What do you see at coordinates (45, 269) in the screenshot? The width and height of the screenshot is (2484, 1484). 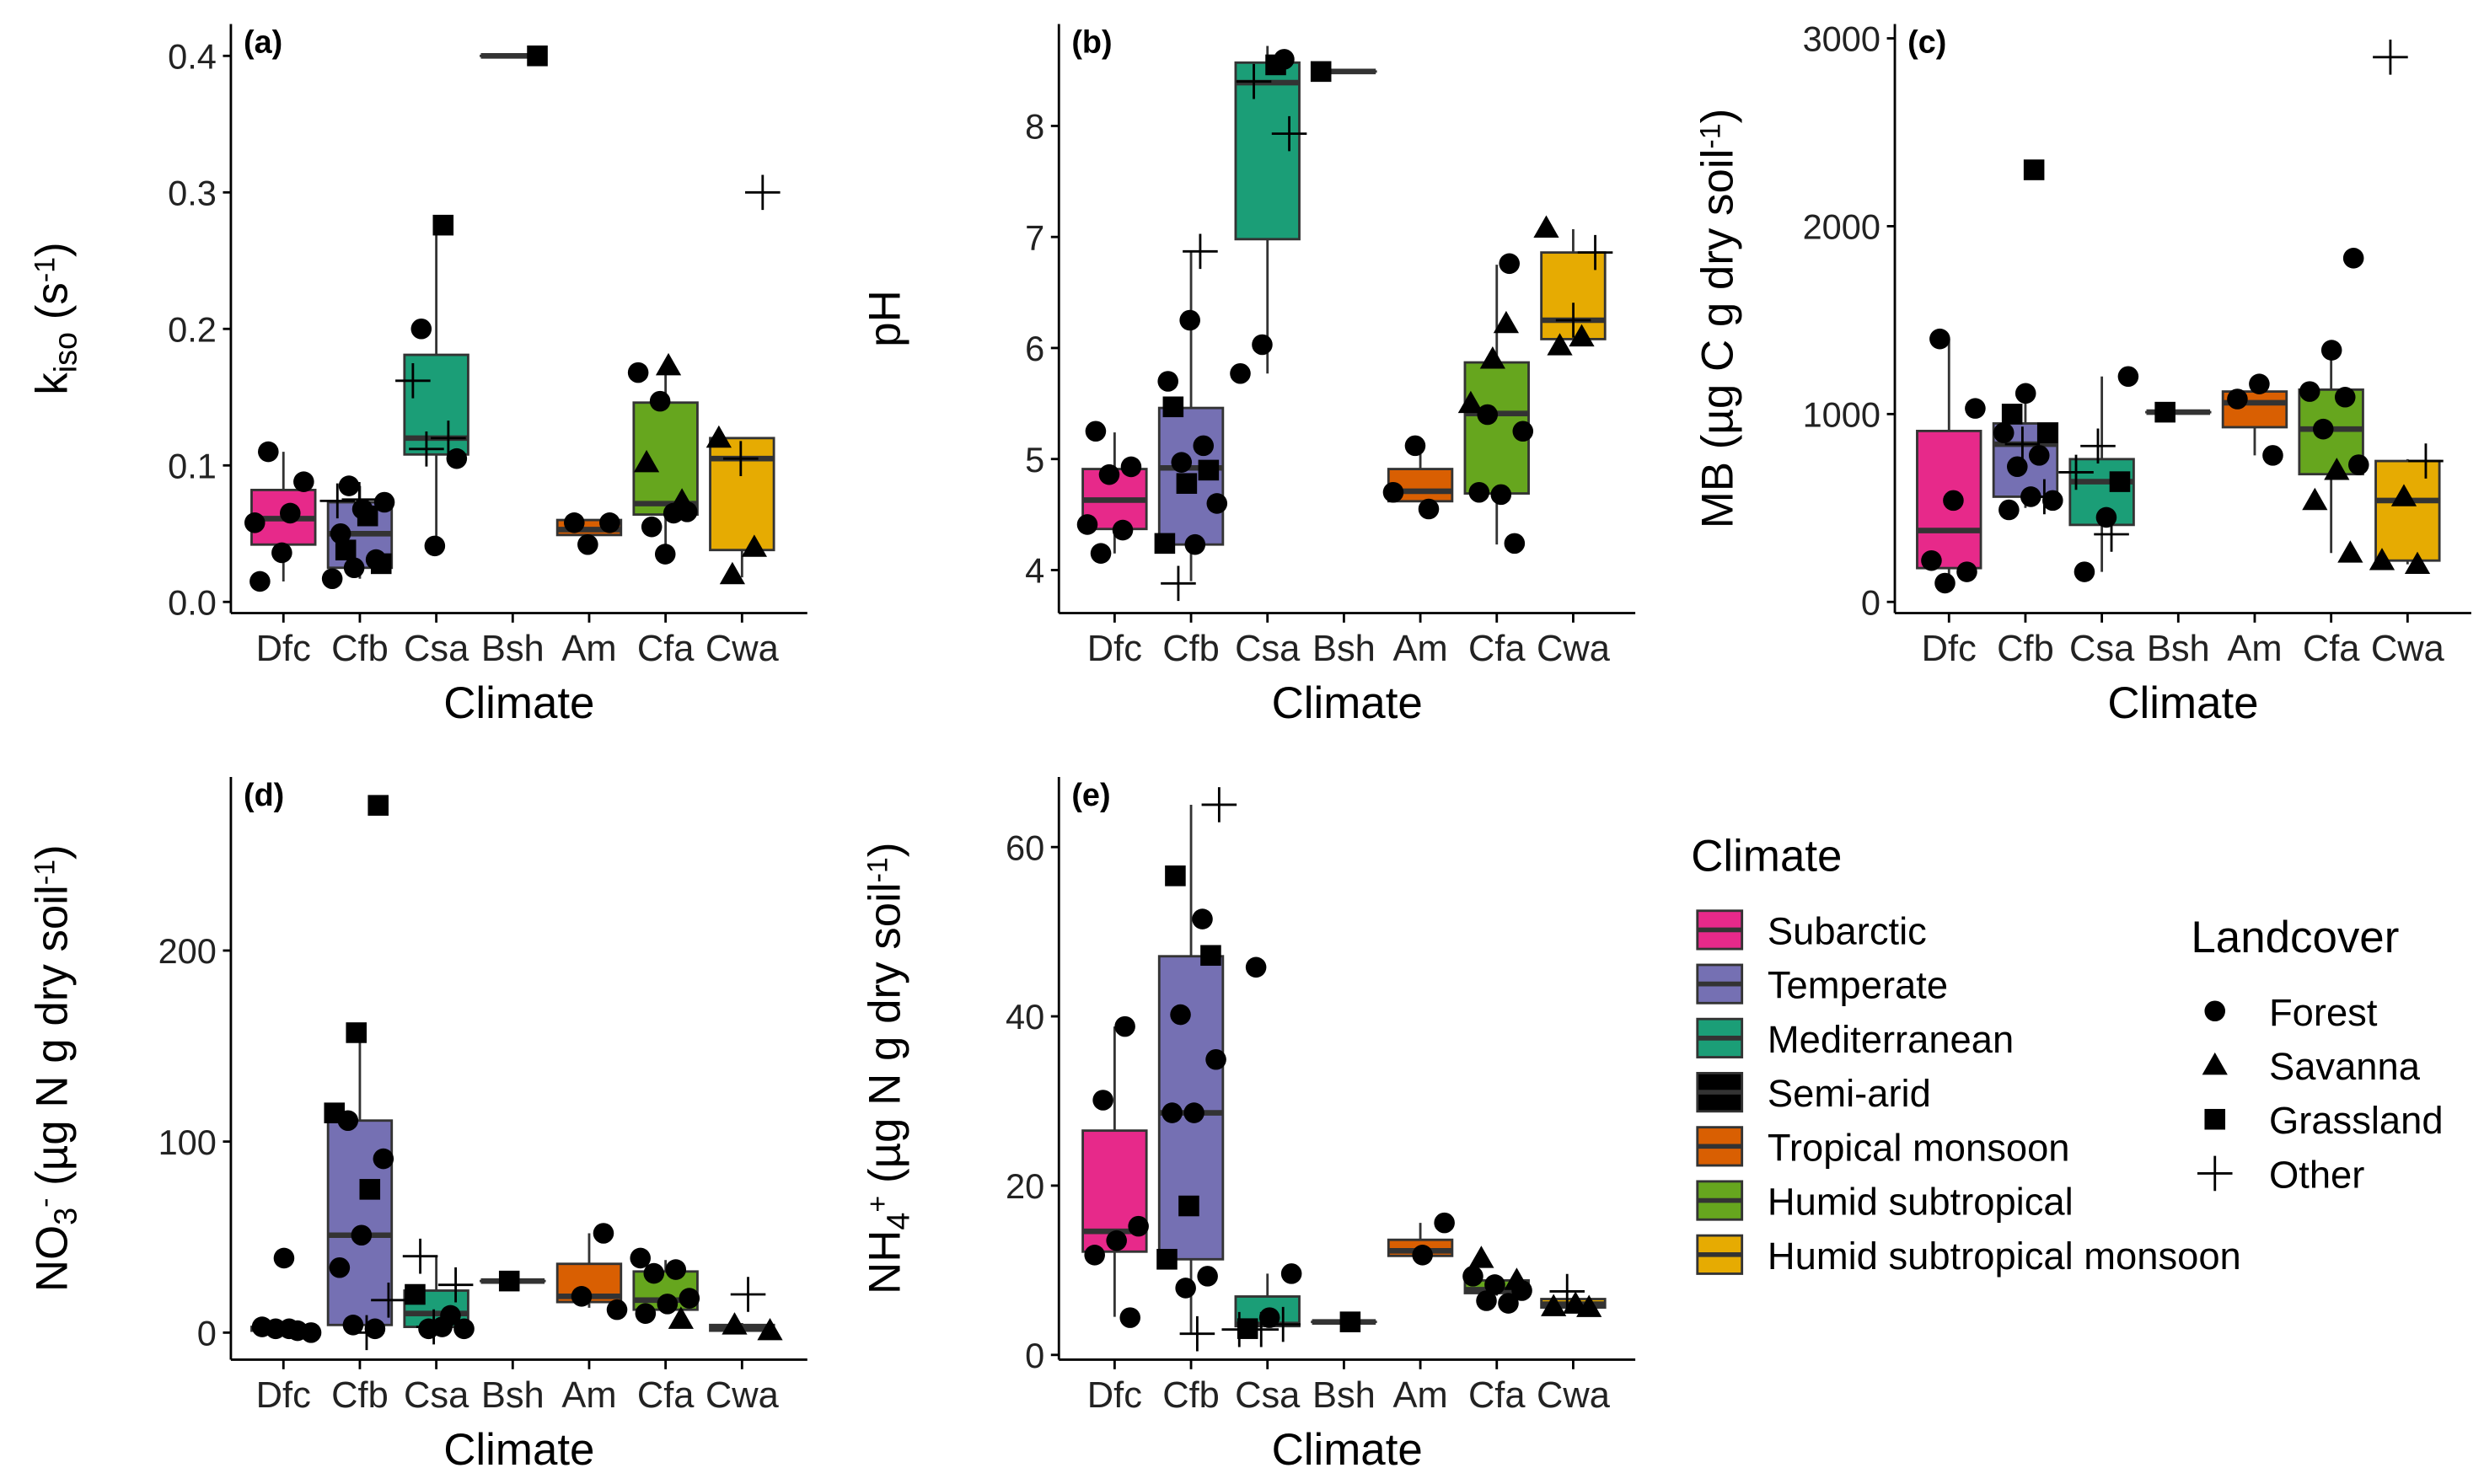 I see `y-axis-title-part: -1` at bounding box center [45, 269].